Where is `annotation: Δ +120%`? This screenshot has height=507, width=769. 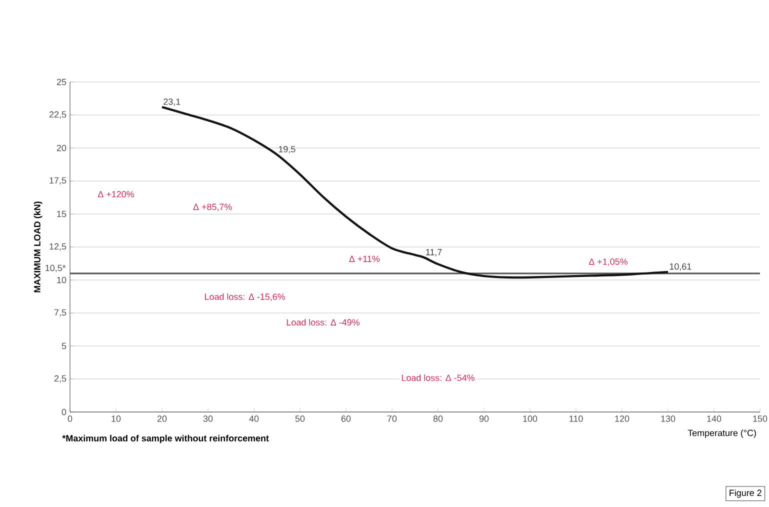
annotation: Δ +120% is located at coordinates (116, 194).